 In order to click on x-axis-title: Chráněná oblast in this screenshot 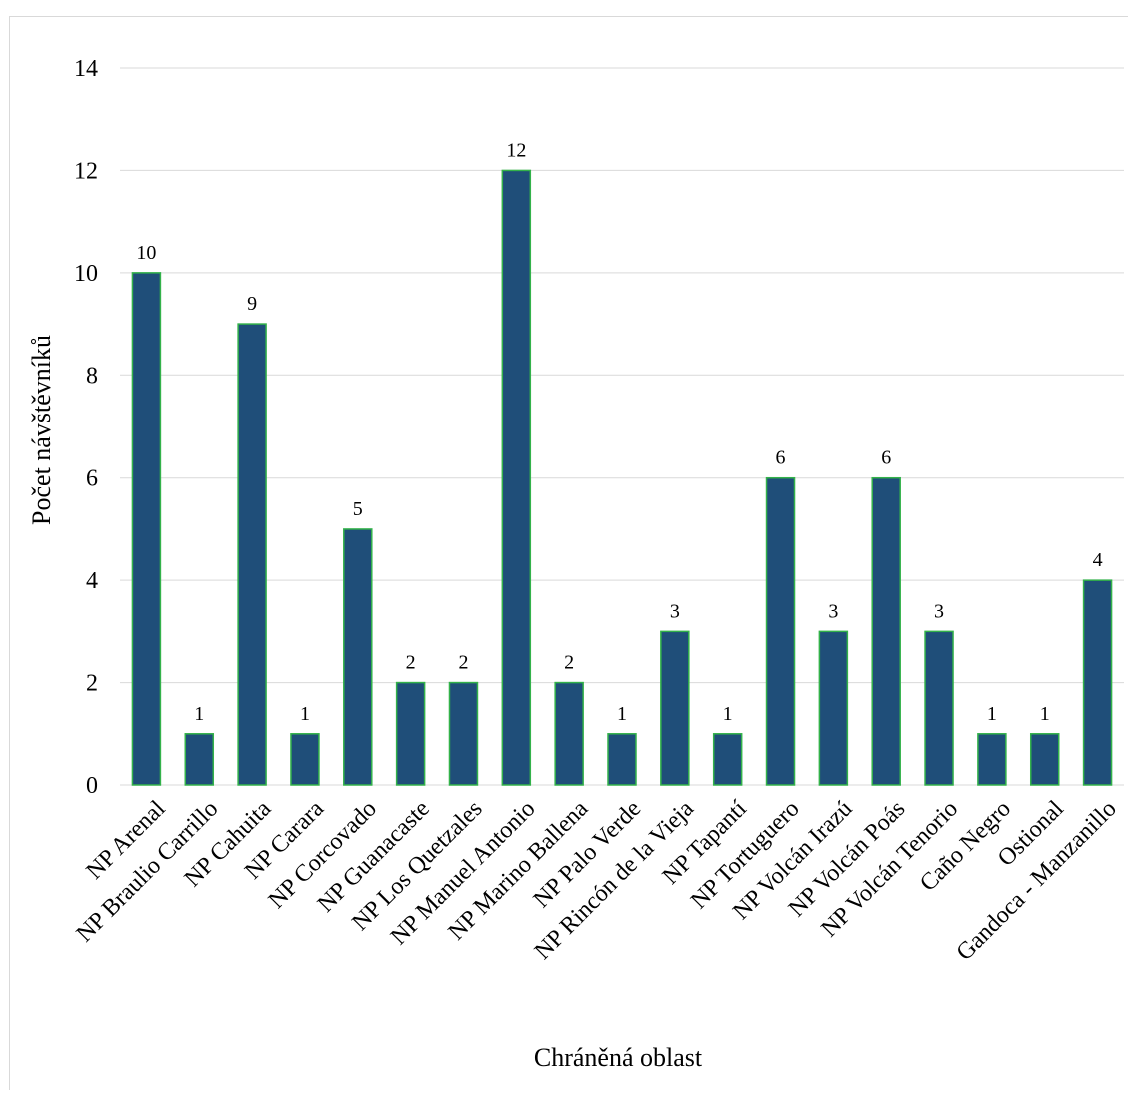, I will do `click(618, 1057)`.